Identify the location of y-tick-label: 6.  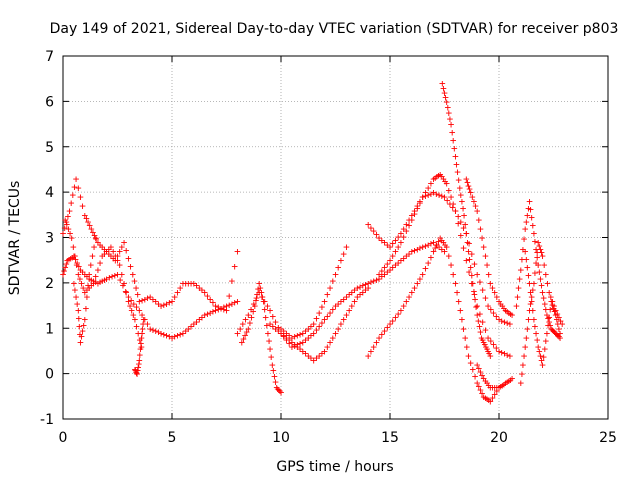
(49, 102).